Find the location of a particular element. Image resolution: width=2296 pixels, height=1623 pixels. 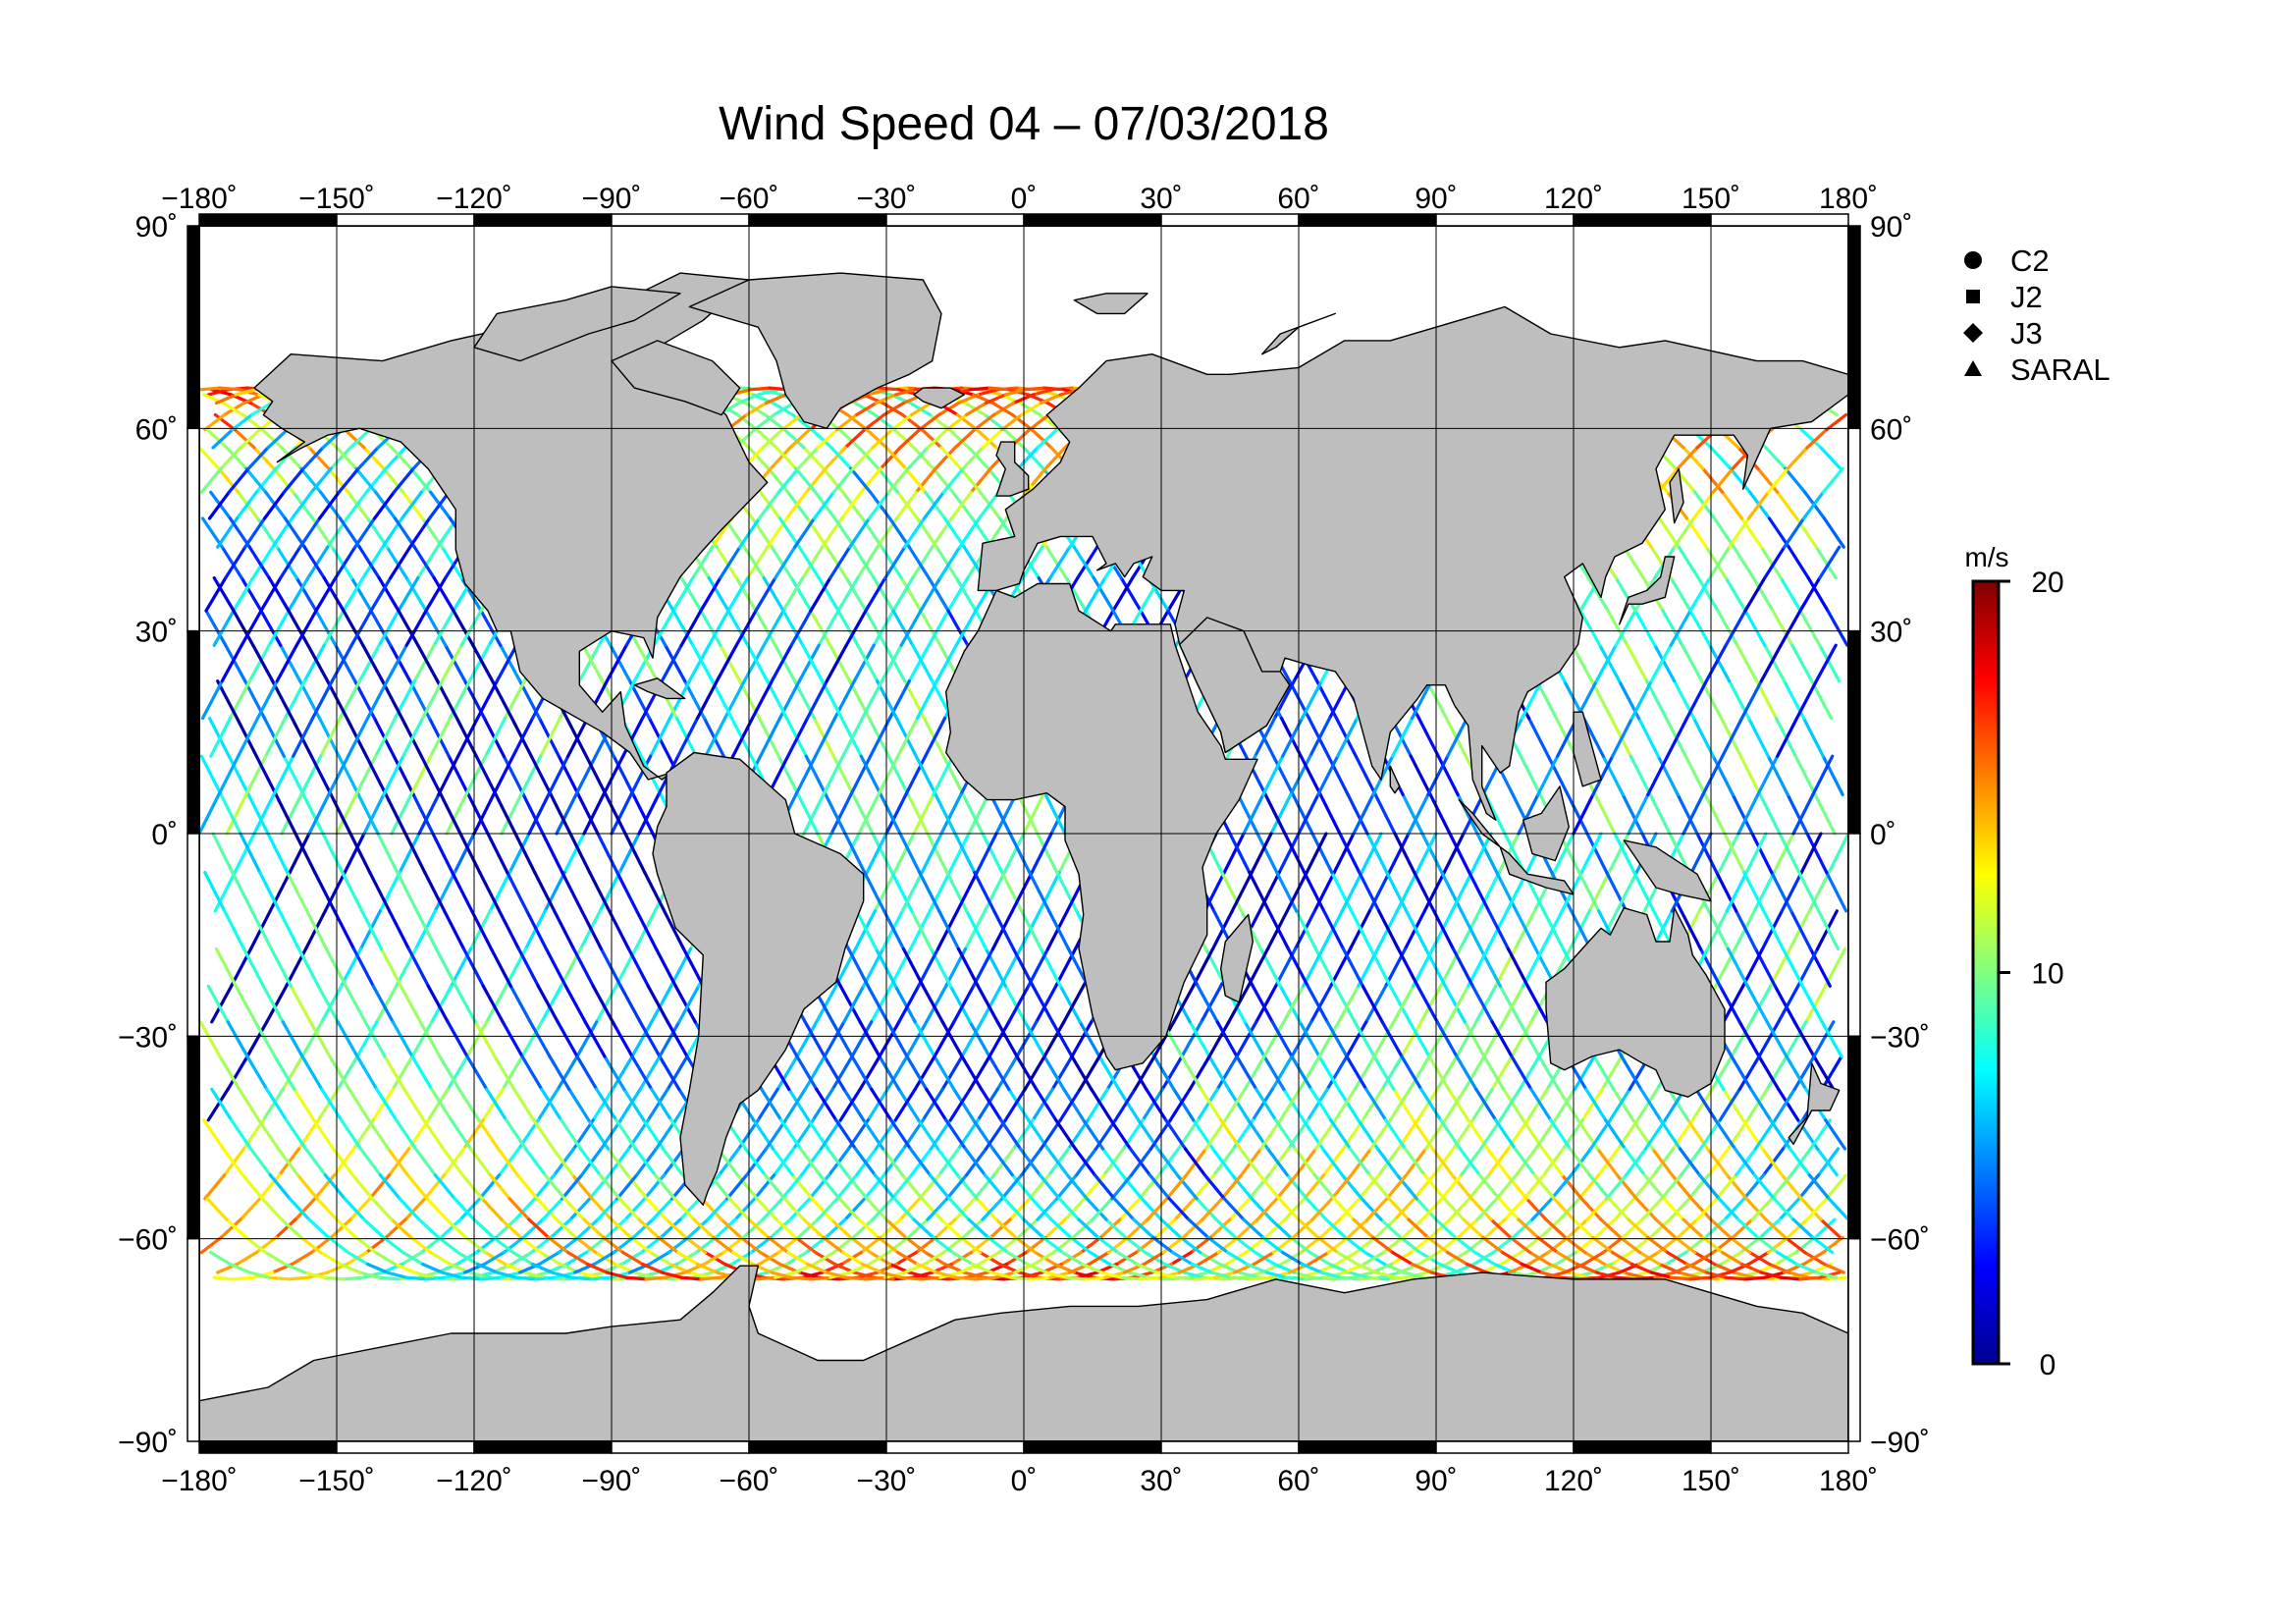

lon-tick-label: −90˚ is located at coordinates (612, 1481).